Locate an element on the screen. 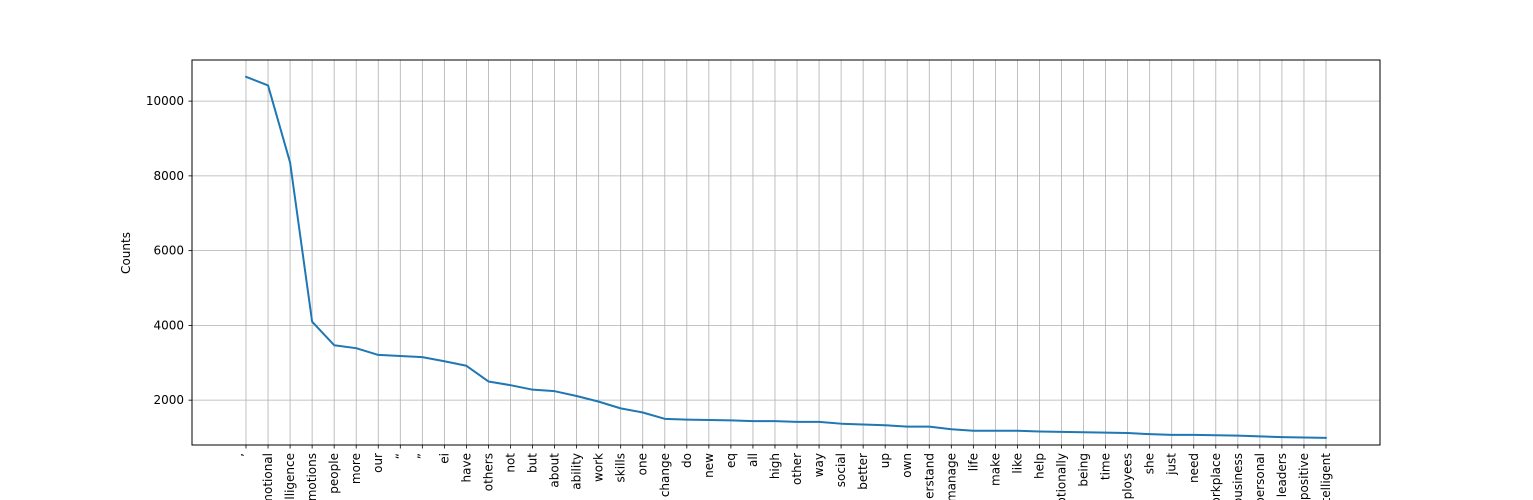 The height and width of the screenshot is (500, 1533). x-tick-label: workplace is located at coordinates (1216, 476).